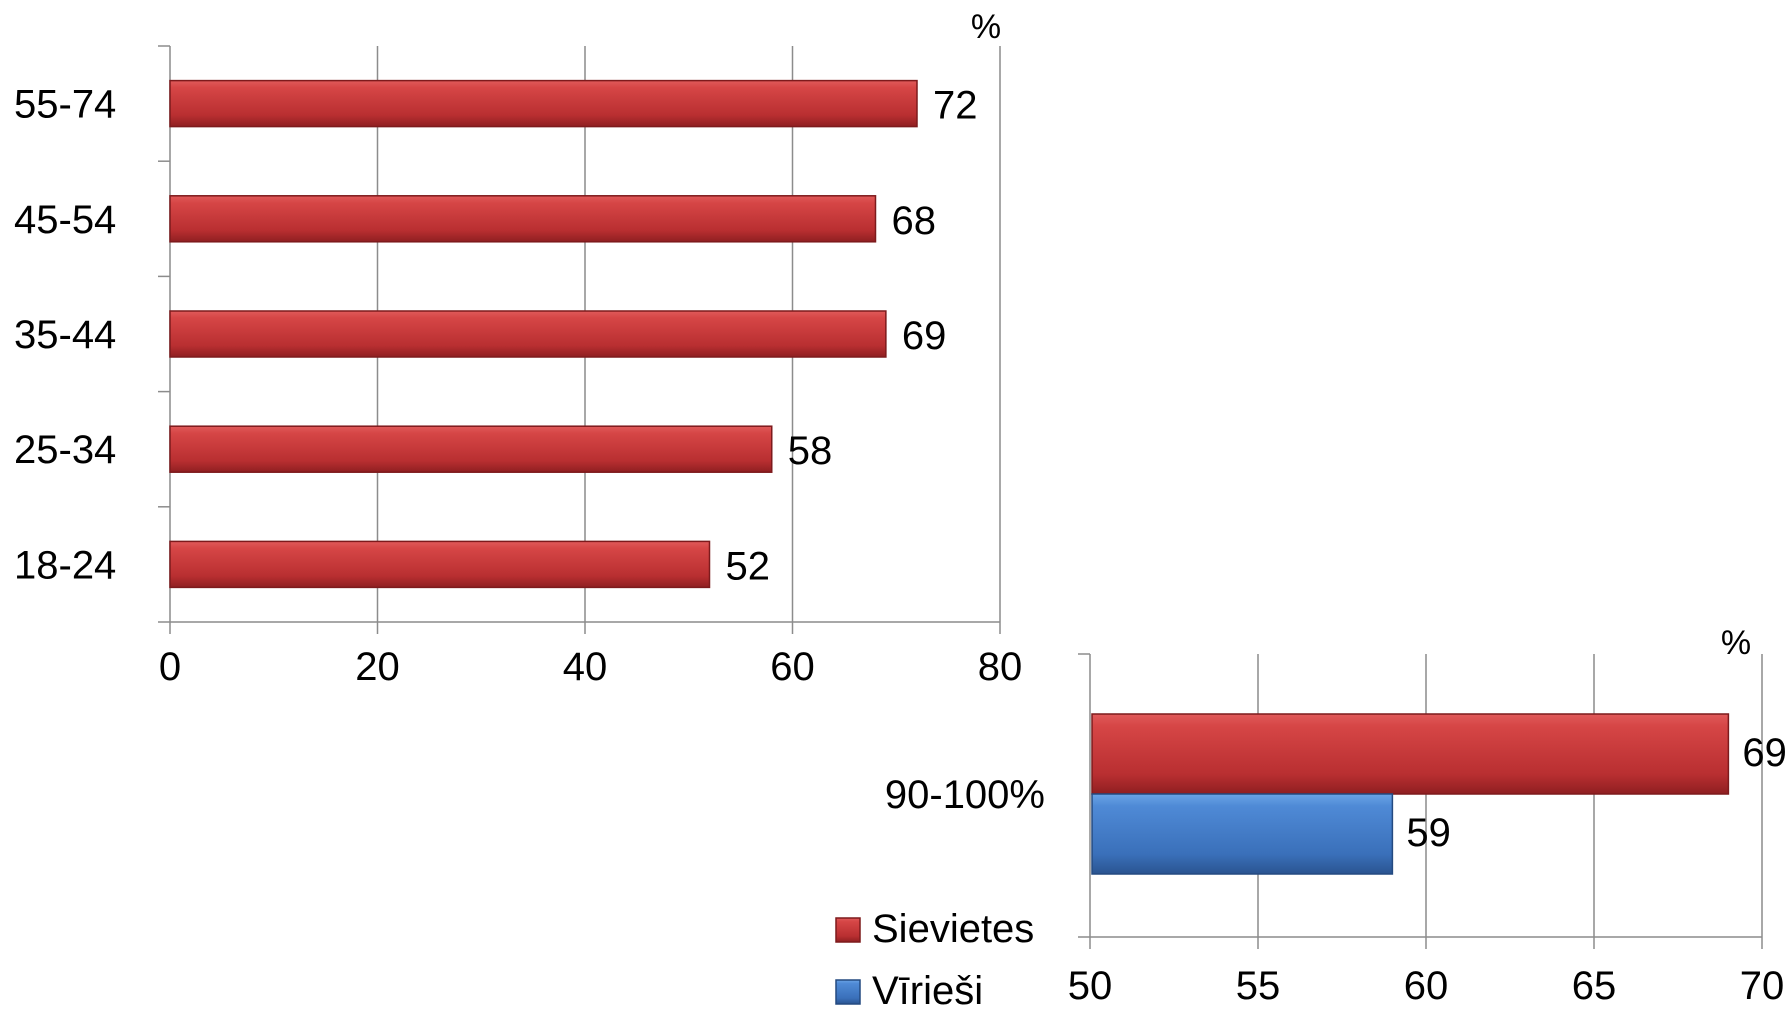 This screenshot has width=1791, height=1023. Describe the element at coordinates (792, 667) in the screenshot. I see `age-chart-x-tick-label: 60` at that location.